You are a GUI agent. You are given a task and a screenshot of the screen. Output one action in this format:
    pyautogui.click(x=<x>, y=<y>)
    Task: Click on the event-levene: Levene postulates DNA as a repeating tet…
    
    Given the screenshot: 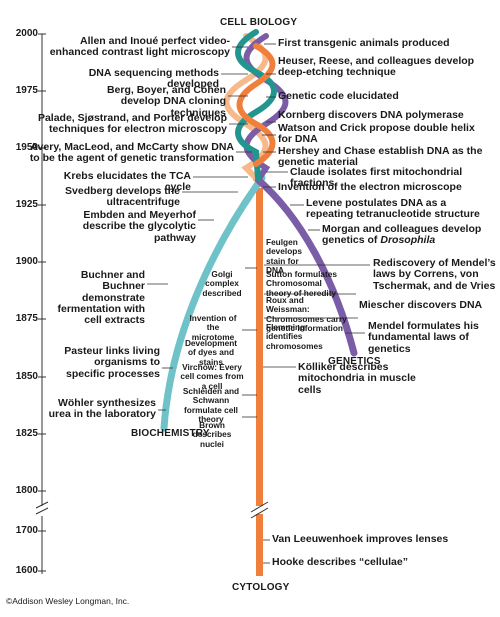 What is the action you would take?
    pyautogui.click(x=393, y=209)
    